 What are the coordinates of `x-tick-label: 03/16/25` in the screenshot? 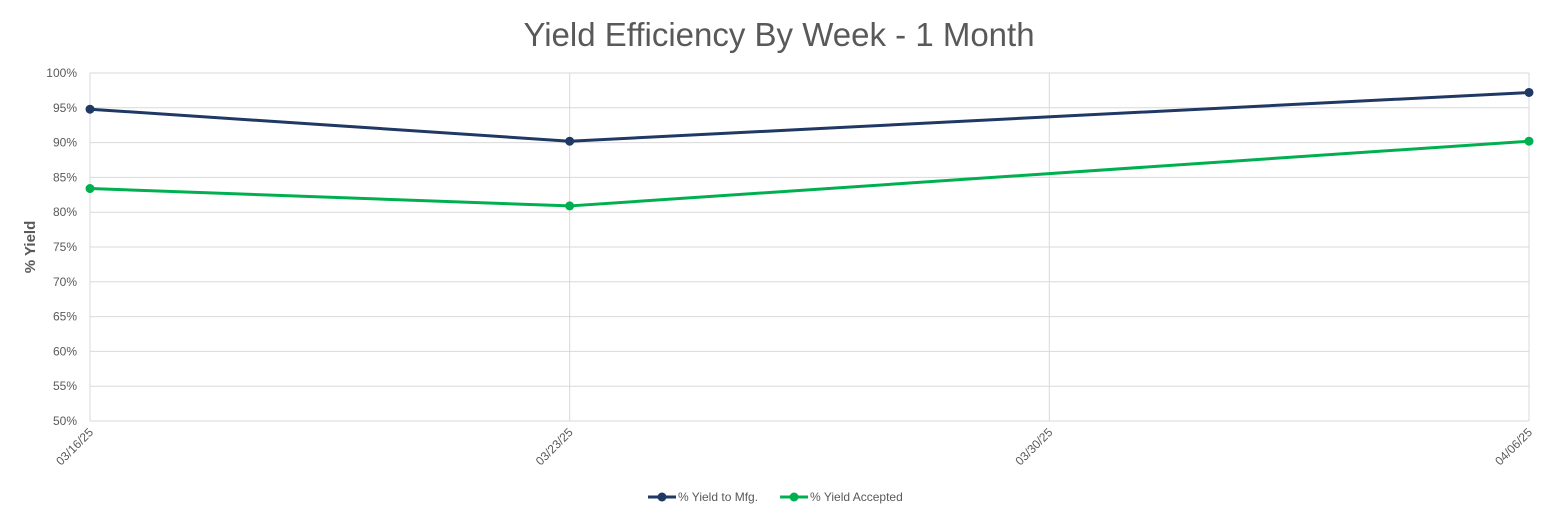 It's located at (74, 446).